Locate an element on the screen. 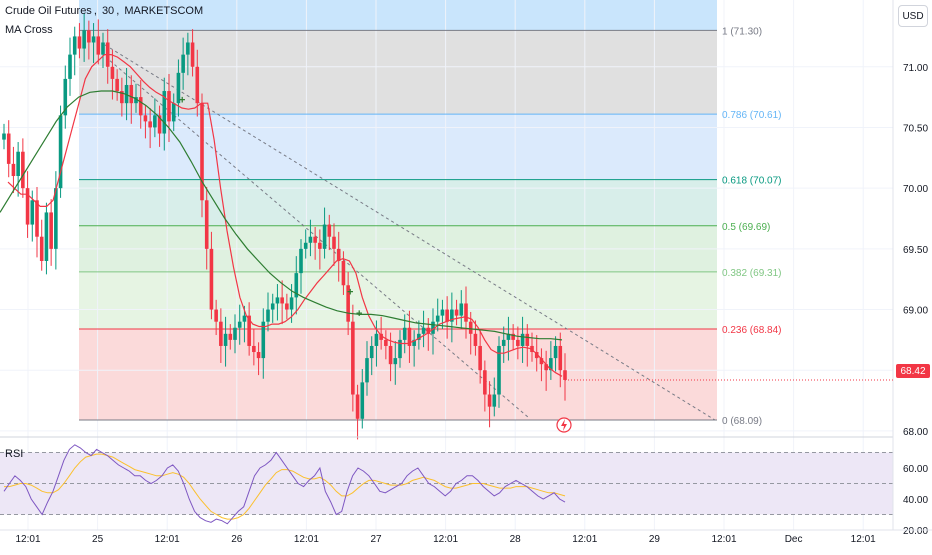 The width and height of the screenshot is (932, 555). interval: 30 is located at coordinates (108, 11).